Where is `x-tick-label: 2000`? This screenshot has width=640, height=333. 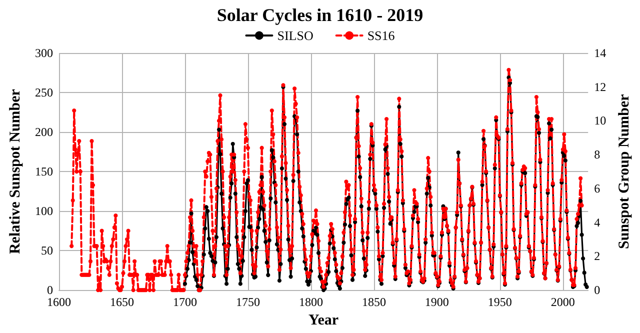 x-tick-label: 2000 is located at coordinates (562, 302).